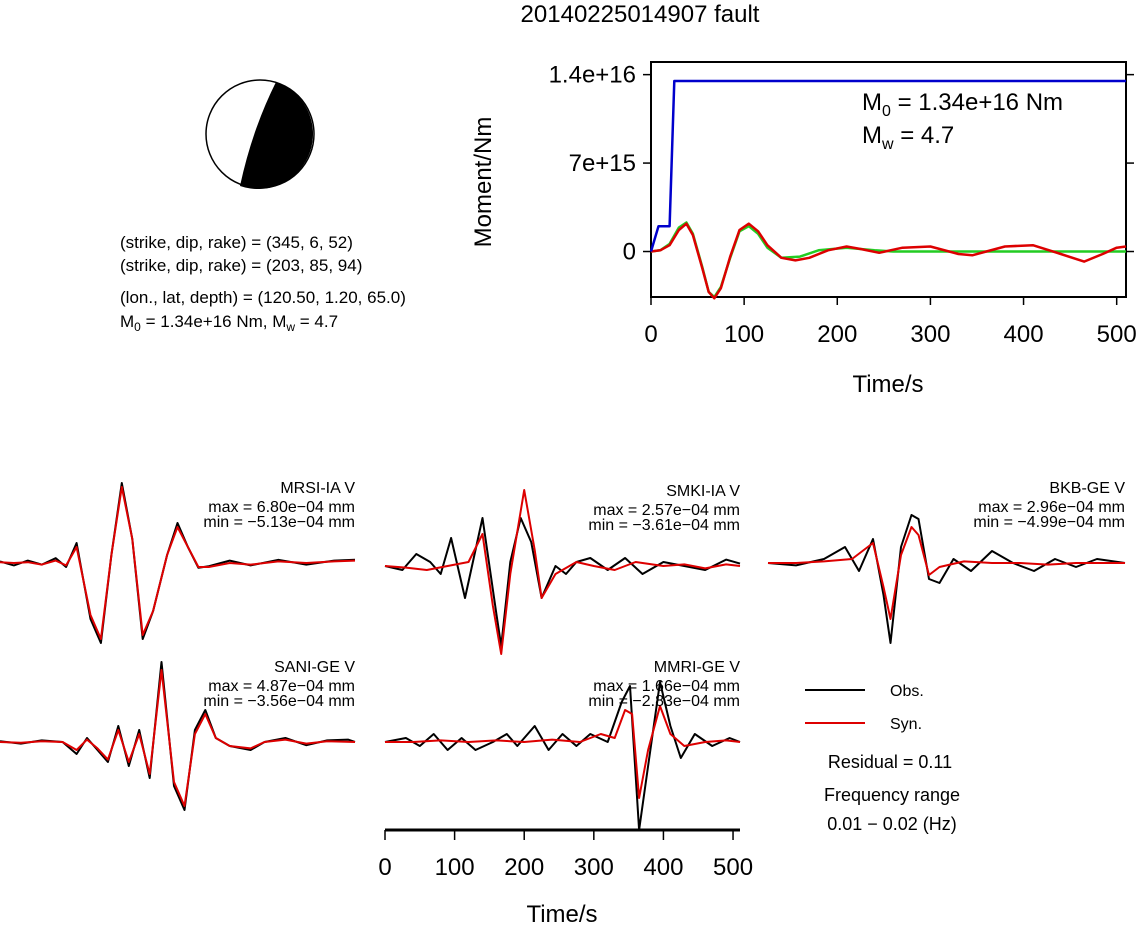 The image size is (1137, 926). Describe the element at coordinates (664, 525) in the screenshot. I see `station-min-label: min = −3.61e−04 mm` at that location.